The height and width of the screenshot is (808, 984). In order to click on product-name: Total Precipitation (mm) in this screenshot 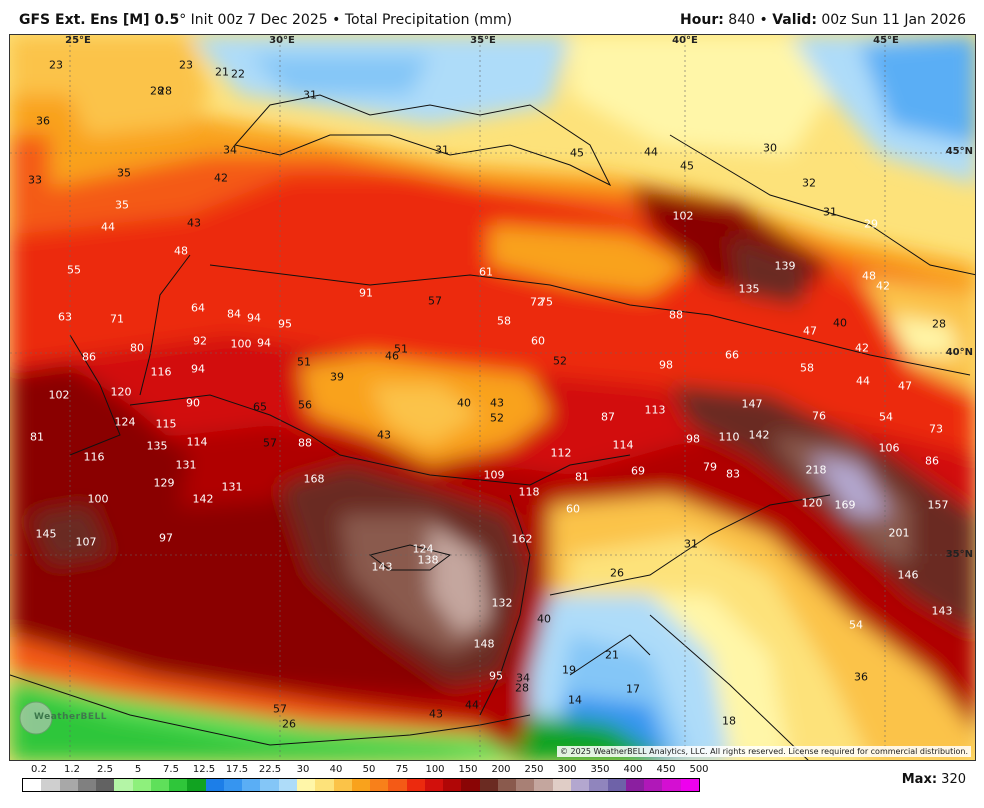, I will do `click(428, 20)`.